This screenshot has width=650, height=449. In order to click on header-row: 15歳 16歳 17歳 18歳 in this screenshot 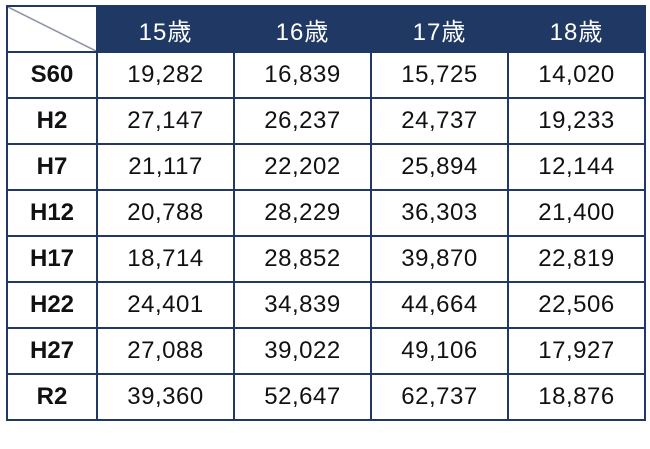, I will do `click(326, 29)`.